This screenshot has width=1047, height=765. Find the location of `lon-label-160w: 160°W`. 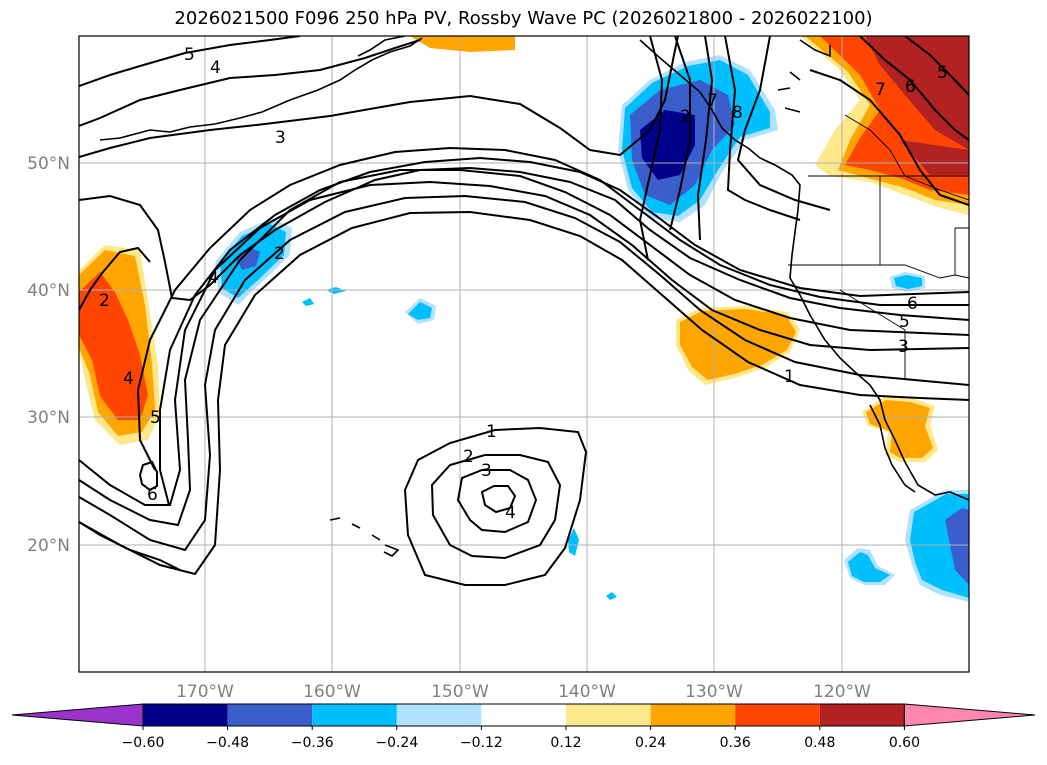

lon-label-160w: 160°W is located at coordinates (332, 692).